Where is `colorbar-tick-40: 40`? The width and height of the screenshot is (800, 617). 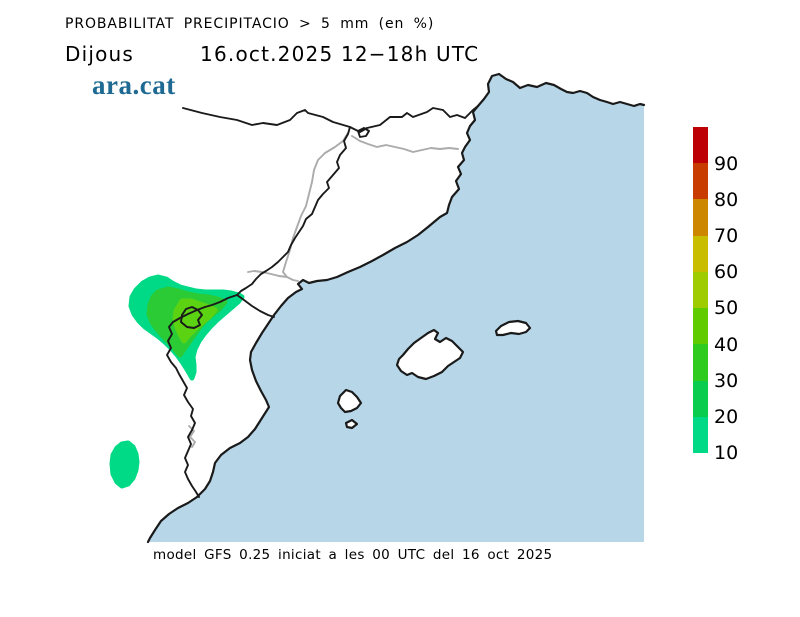
colorbar-tick-40: 40 is located at coordinates (726, 345).